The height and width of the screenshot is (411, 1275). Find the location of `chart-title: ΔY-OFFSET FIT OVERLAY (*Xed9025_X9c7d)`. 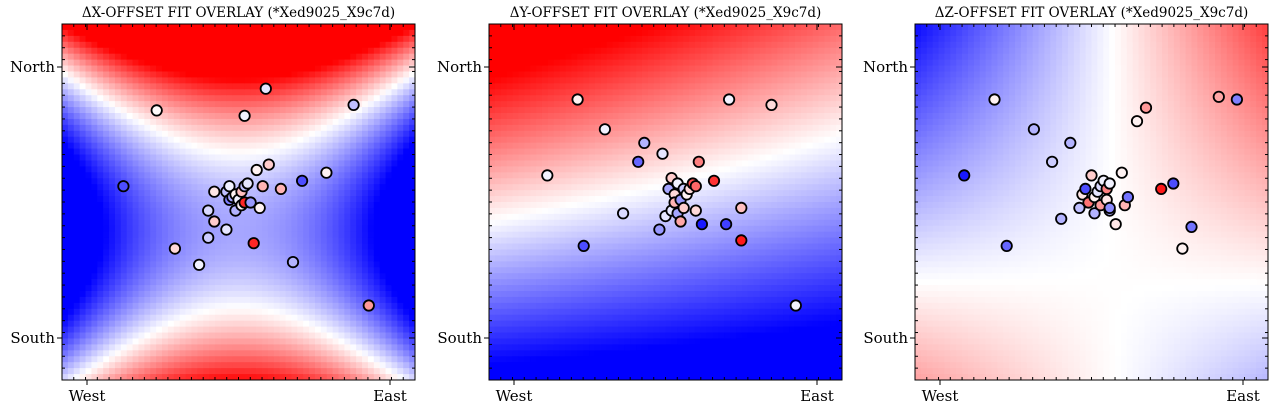

chart-title: ΔY-OFFSET FIT OVERLAY (*Xed9025_X9c7d) is located at coordinates (666, 13).